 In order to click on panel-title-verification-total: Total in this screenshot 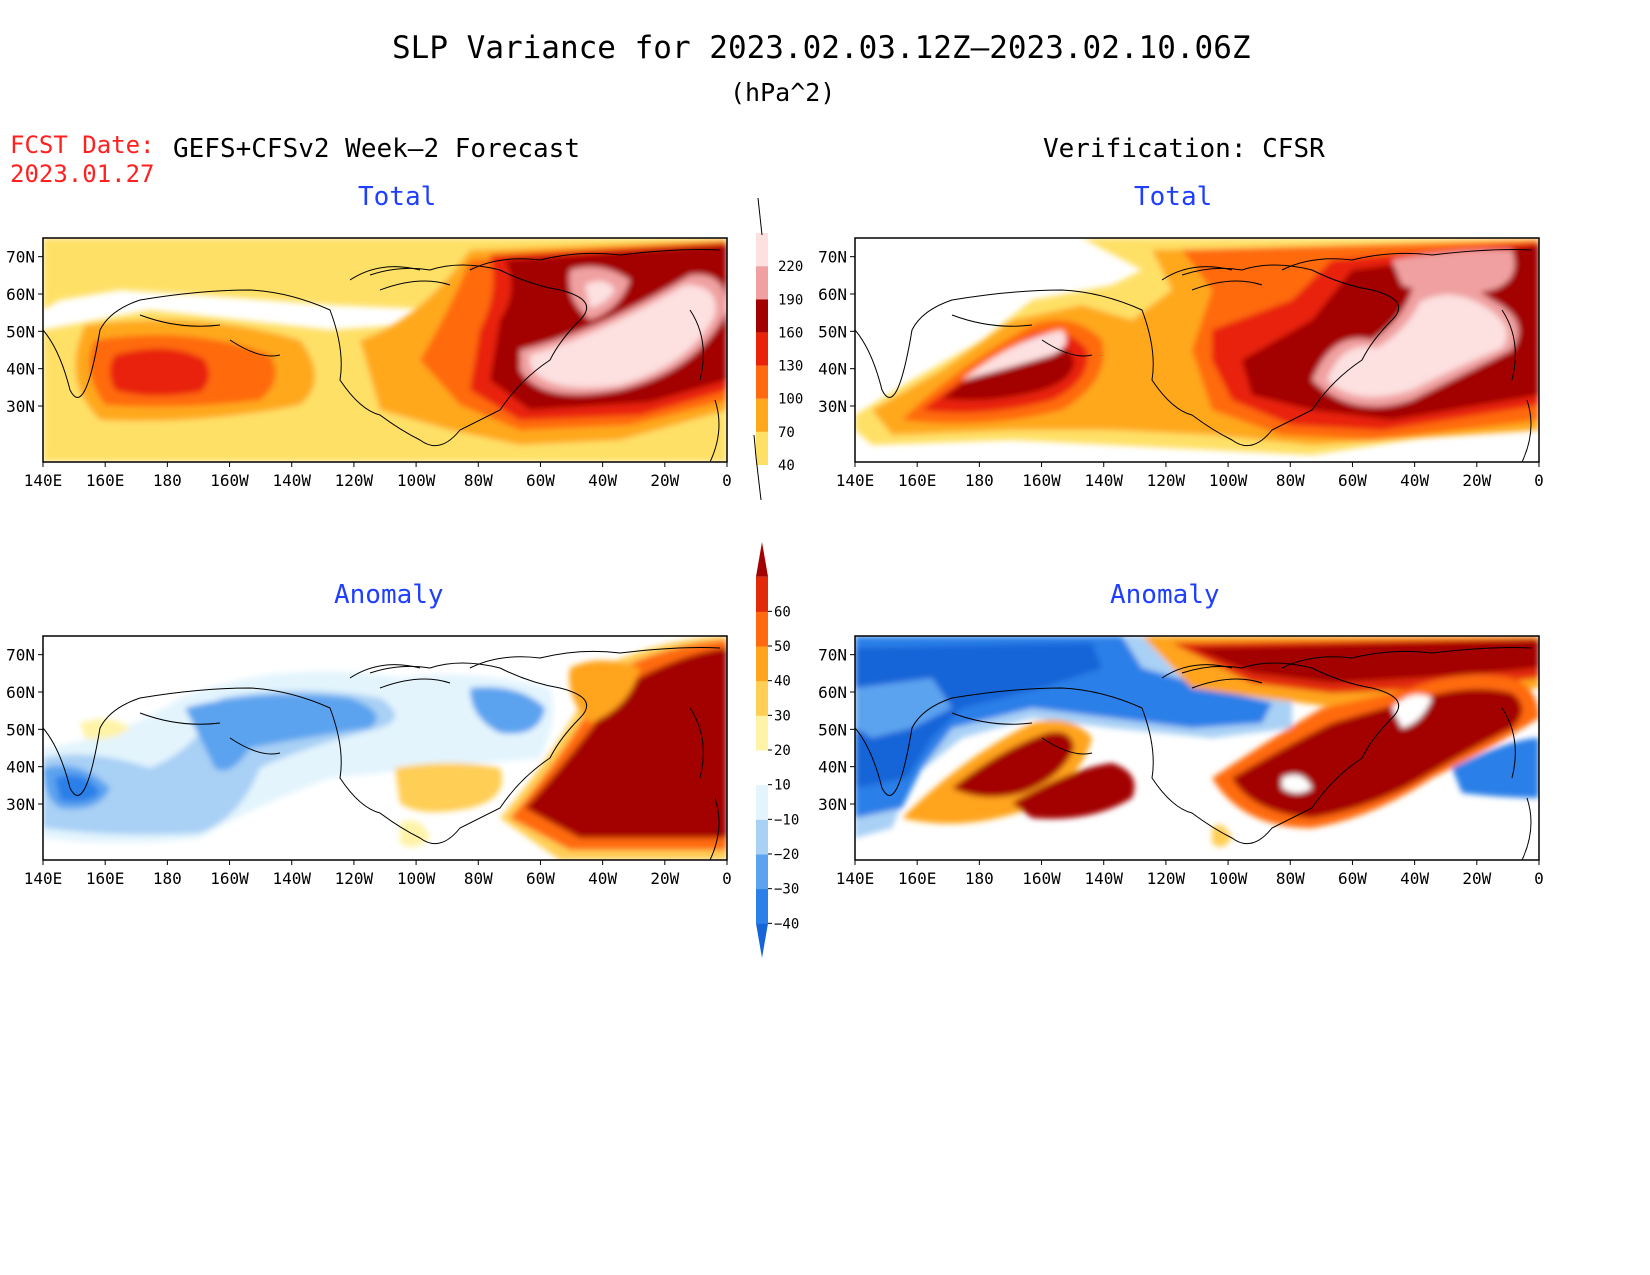, I will do `click(1173, 197)`.